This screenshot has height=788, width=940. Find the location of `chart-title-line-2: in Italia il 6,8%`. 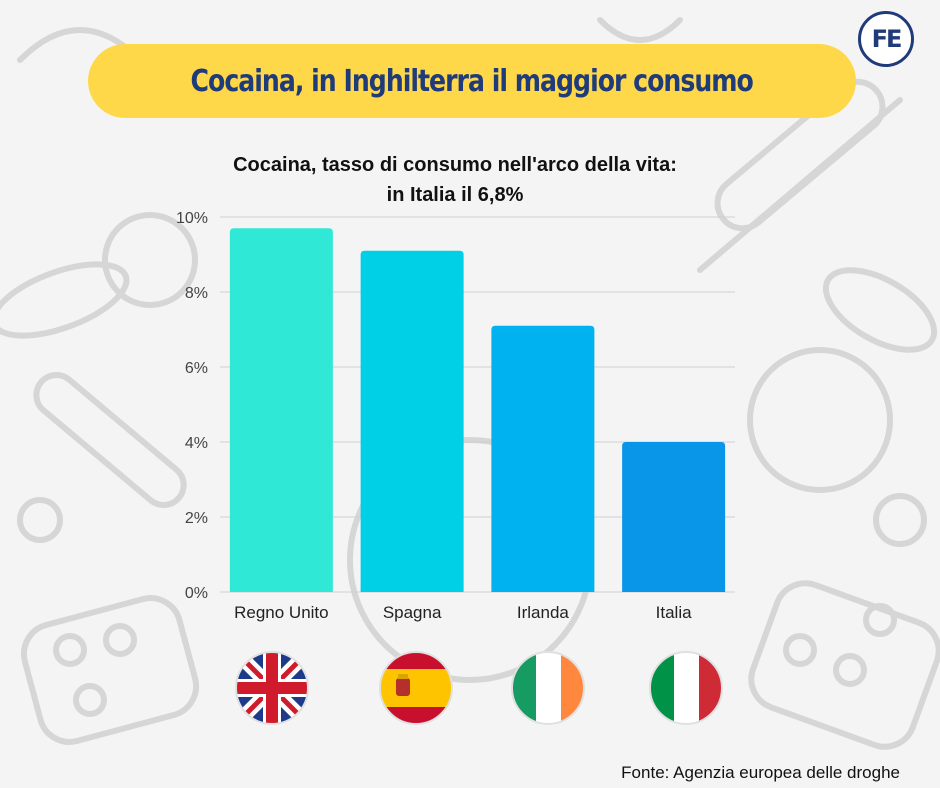

chart-title-line-2: in Italia il 6,8% is located at coordinates (455, 195).